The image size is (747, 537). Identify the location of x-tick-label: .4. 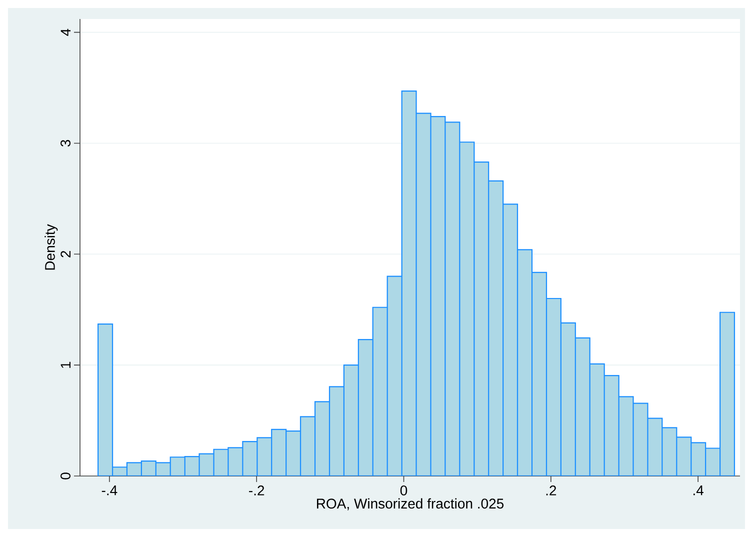
(699, 491).